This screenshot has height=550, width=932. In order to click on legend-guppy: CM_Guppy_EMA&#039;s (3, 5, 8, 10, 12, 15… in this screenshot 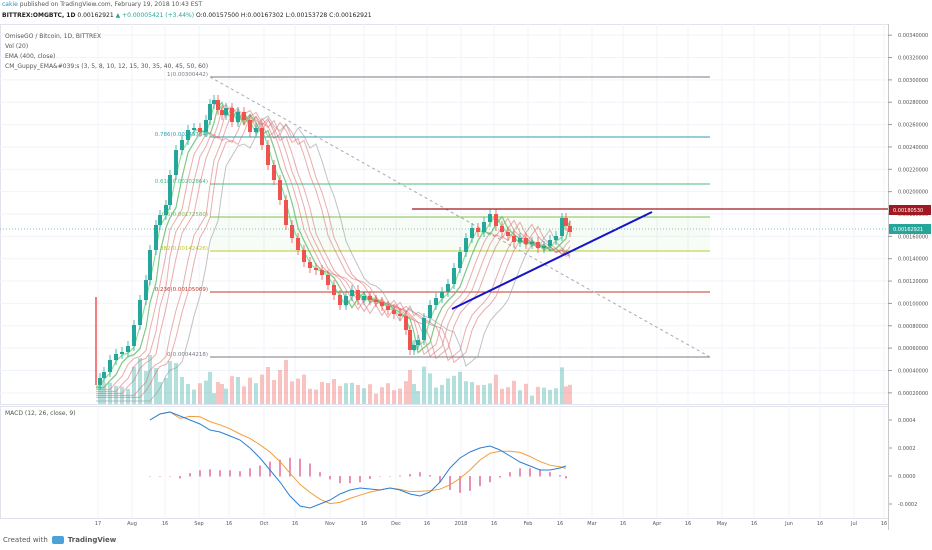, I will do `click(107, 66)`.